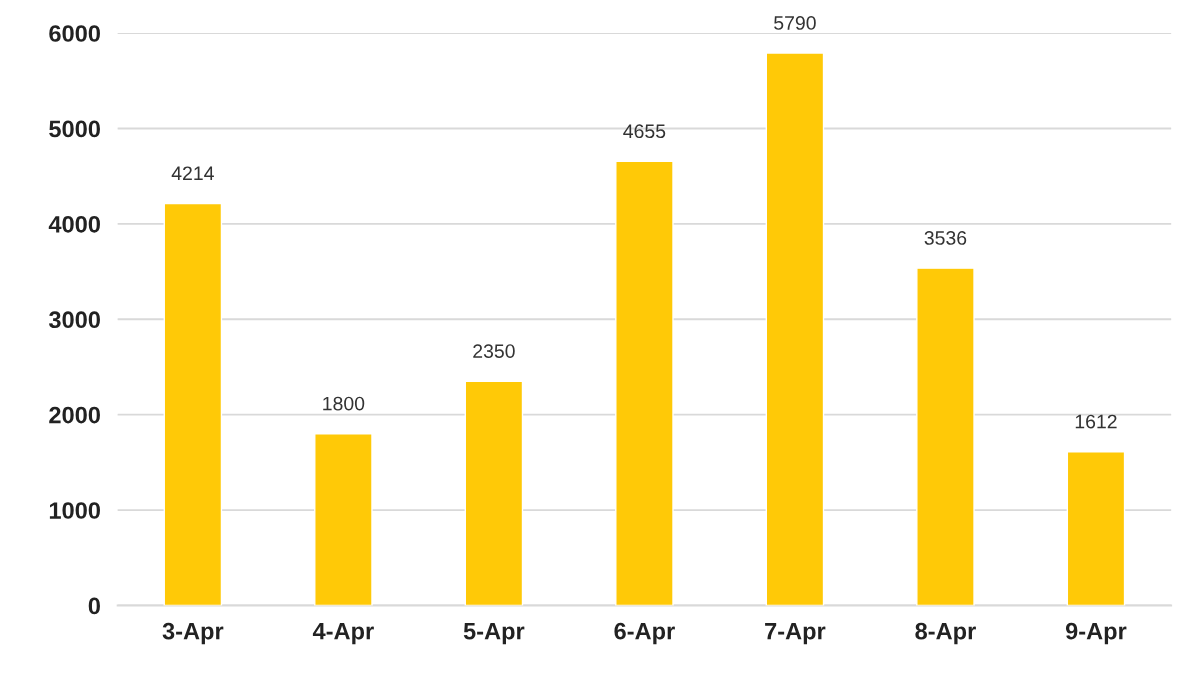  I want to click on x-tick-label: 4-Apr, so click(343, 634).